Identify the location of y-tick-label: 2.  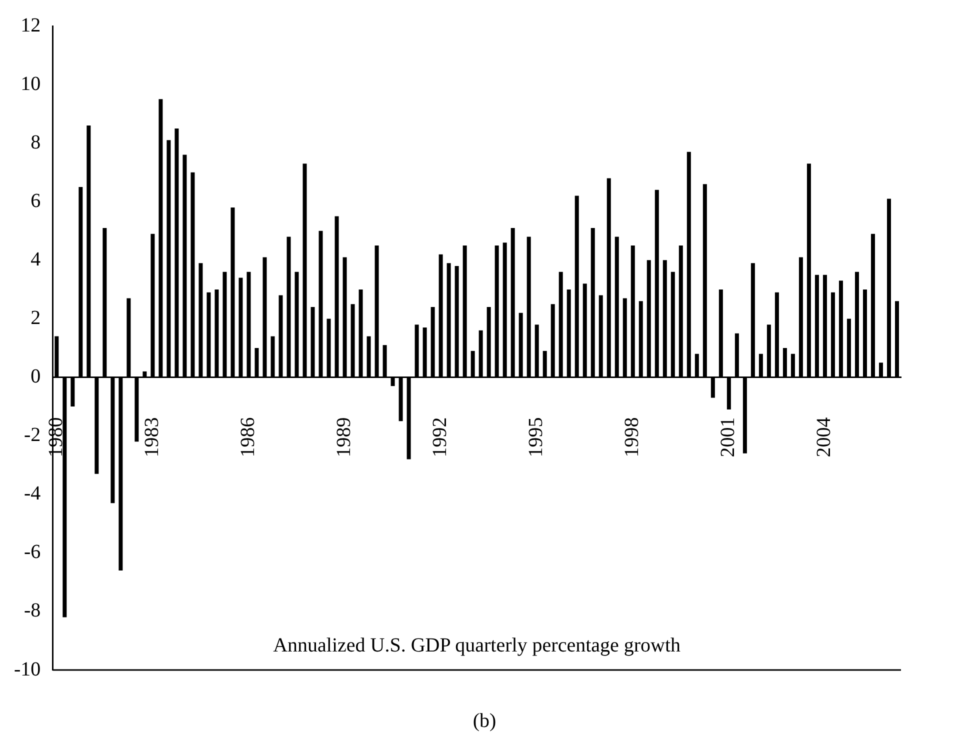
(35, 317).